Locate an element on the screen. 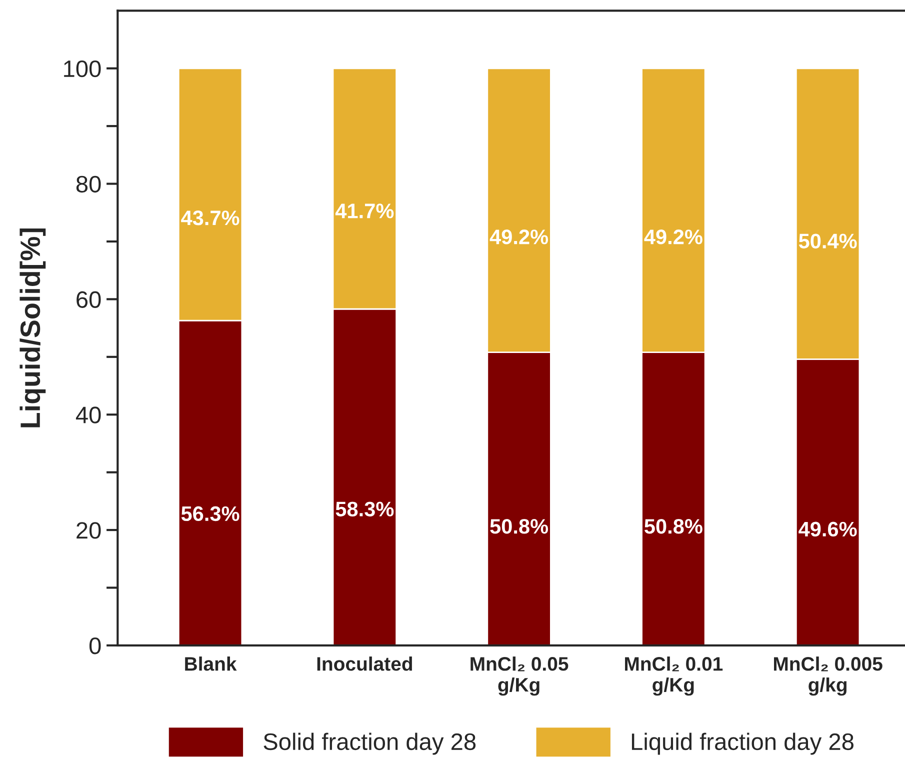  y-tick-label: 60 is located at coordinates (88, 299).